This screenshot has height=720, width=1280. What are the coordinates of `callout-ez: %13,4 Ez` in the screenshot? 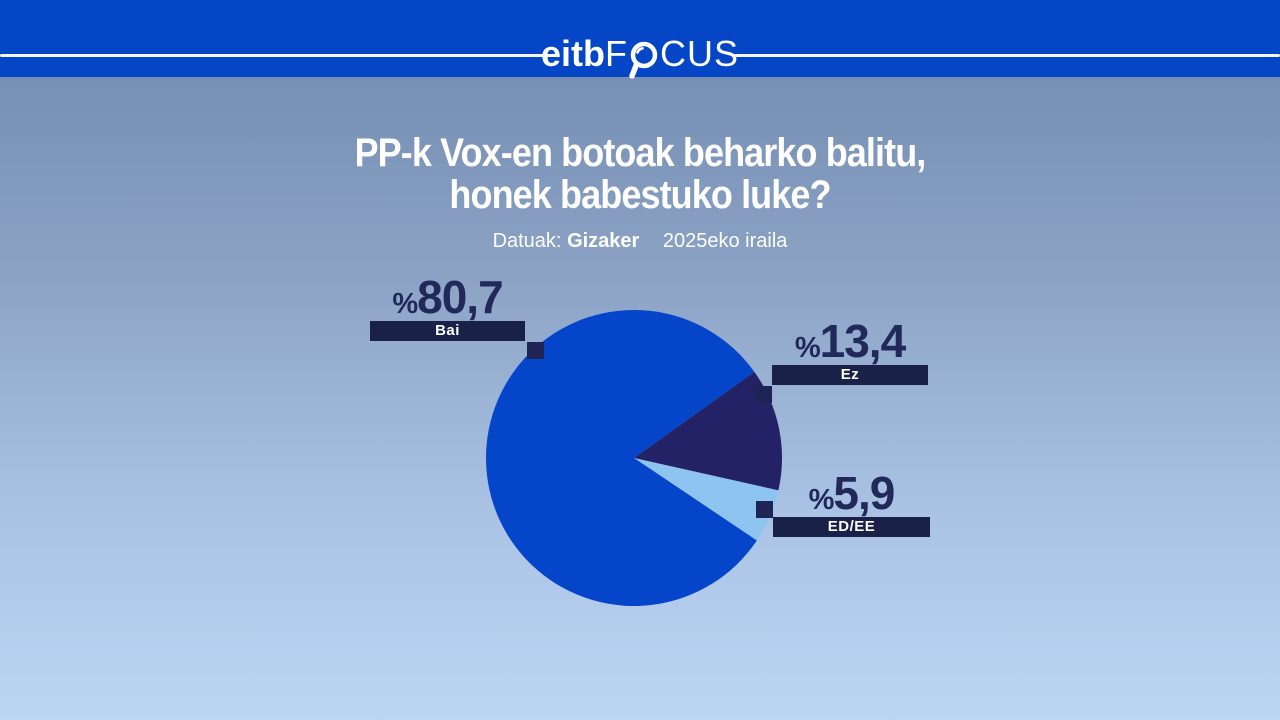 It's located at (841, 360).